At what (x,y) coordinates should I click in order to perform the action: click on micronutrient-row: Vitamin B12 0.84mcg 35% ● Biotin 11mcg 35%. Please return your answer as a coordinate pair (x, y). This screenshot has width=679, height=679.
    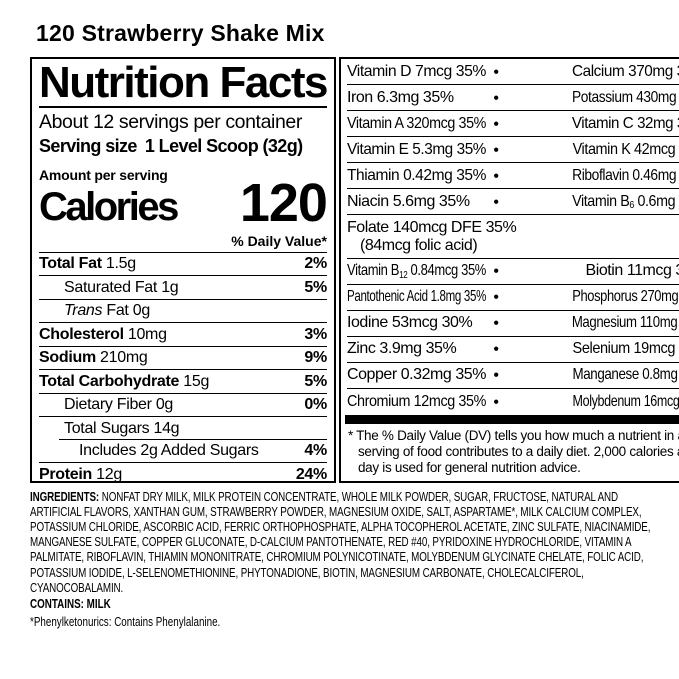
    Looking at the image, I should click on (512, 272).